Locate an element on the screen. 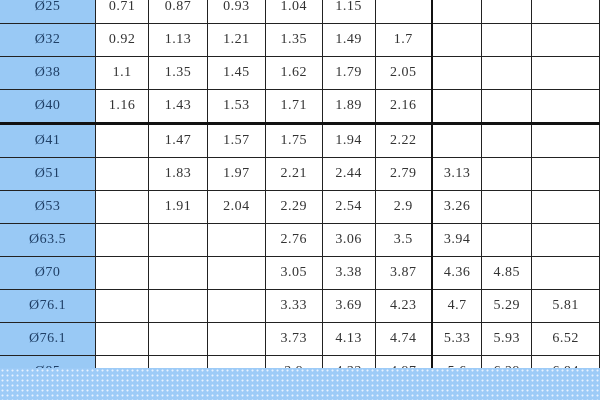  table-cell: 1.43 is located at coordinates (178, 107).